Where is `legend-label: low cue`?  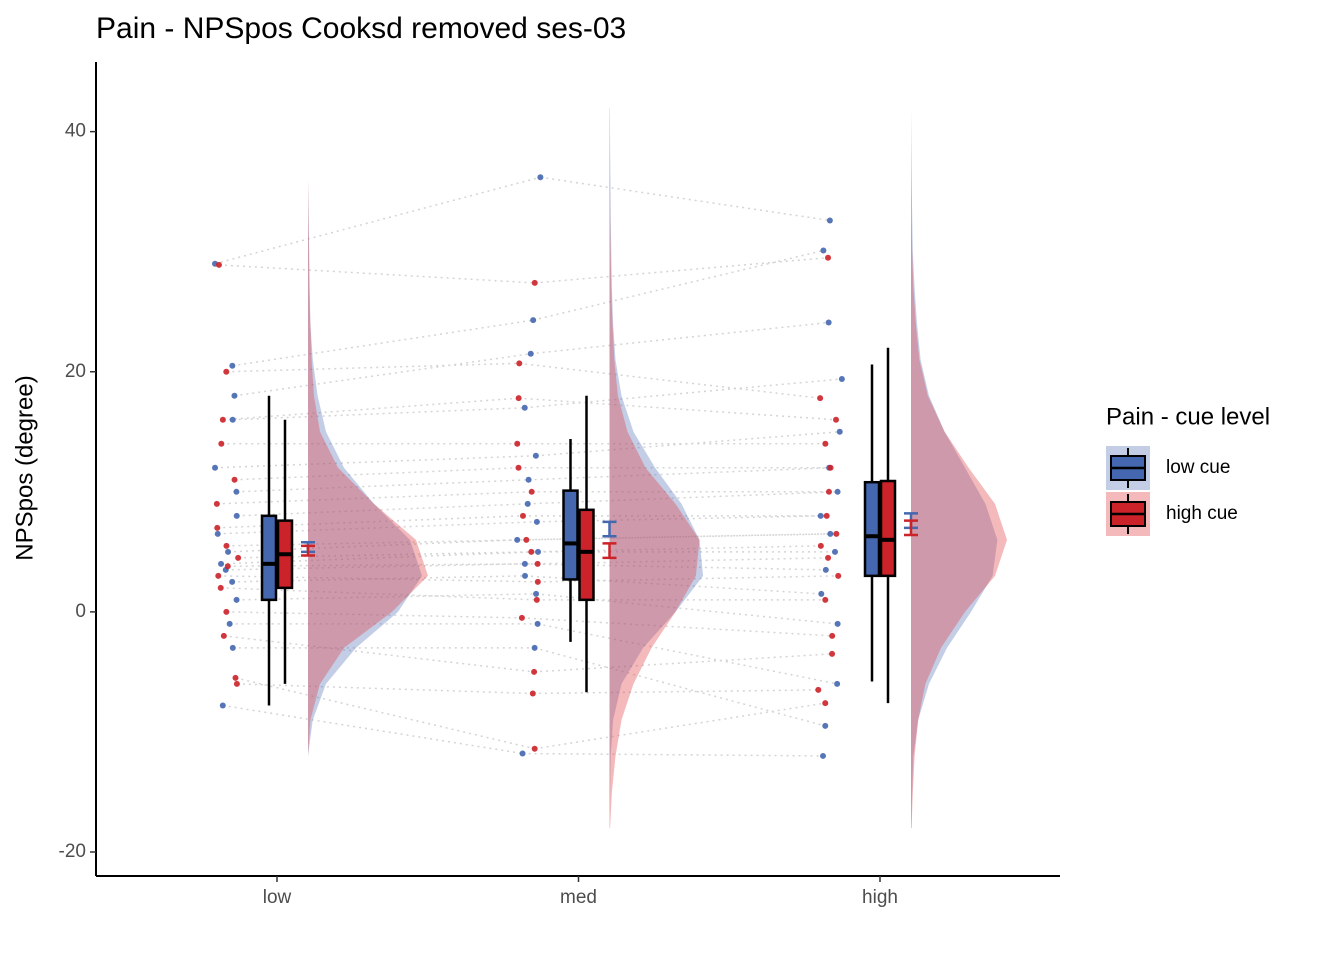 legend-label: low cue is located at coordinates (1198, 467).